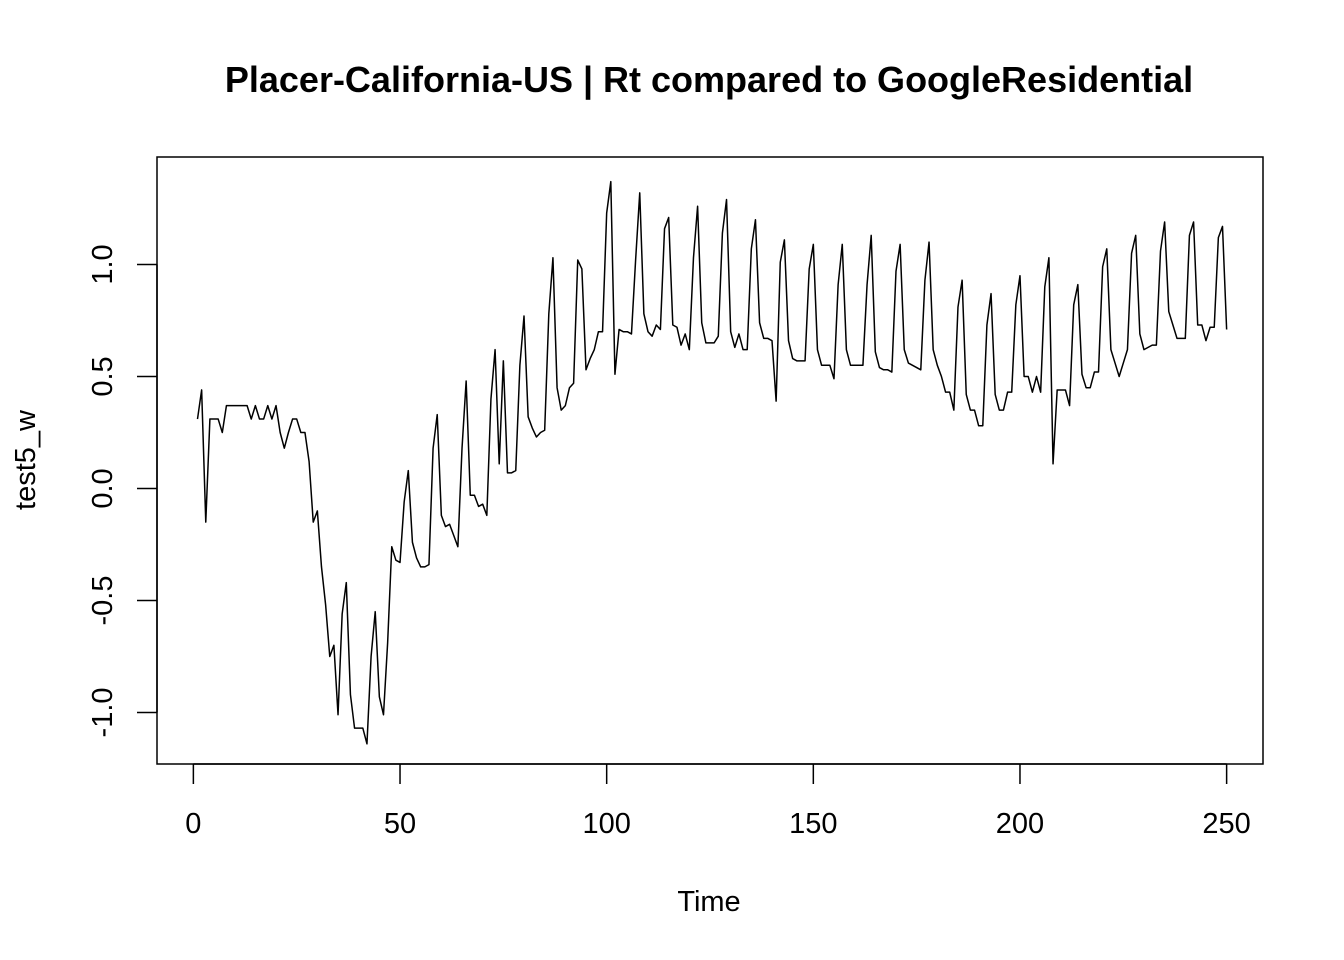  I want to click on y-axis-label: test5_w, so click(26, 459).